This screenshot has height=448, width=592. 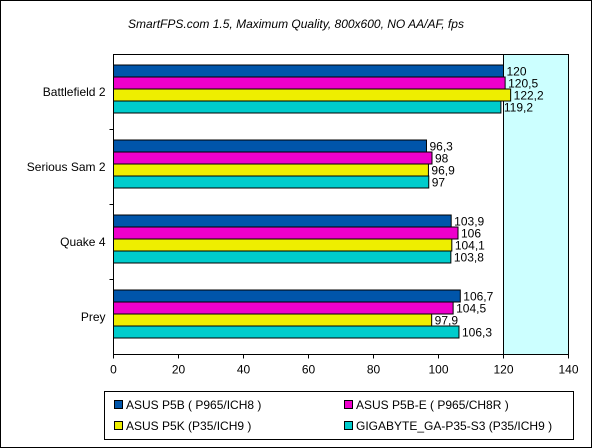 What do you see at coordinates (568, 370) in the screenshot?
I see `x-tick-label-140: 140` at bounding box center [568, 370].